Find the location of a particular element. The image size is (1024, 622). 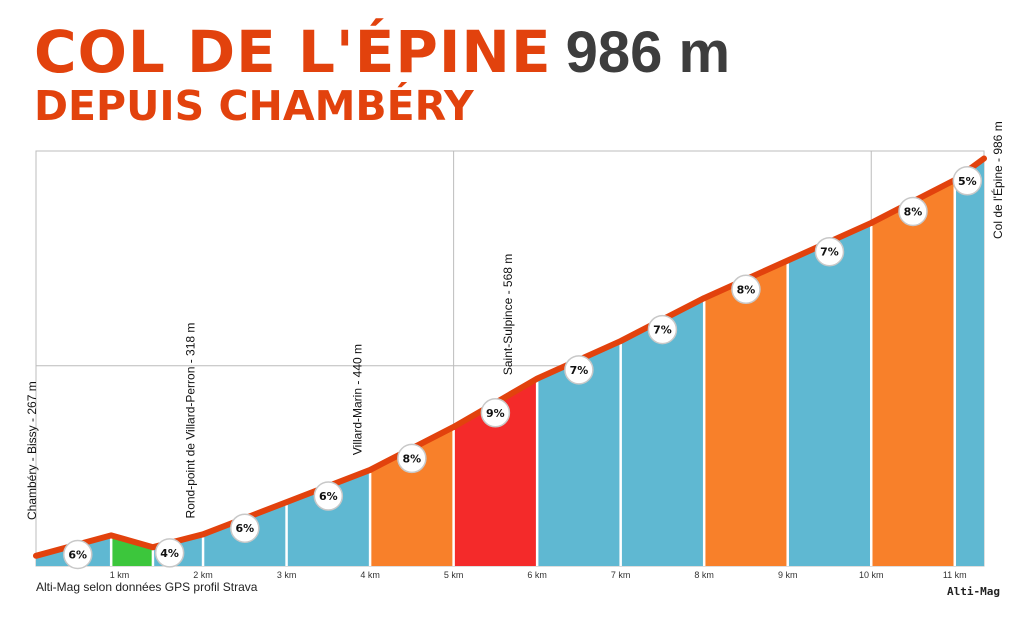

grade-label: 5% is located at coordinates (967, 181).